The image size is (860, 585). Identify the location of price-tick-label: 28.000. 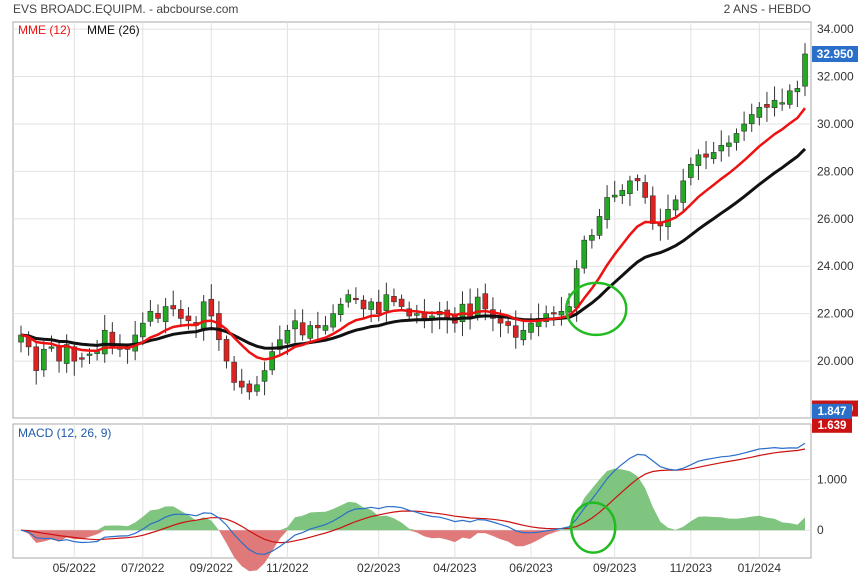
(835, 171).